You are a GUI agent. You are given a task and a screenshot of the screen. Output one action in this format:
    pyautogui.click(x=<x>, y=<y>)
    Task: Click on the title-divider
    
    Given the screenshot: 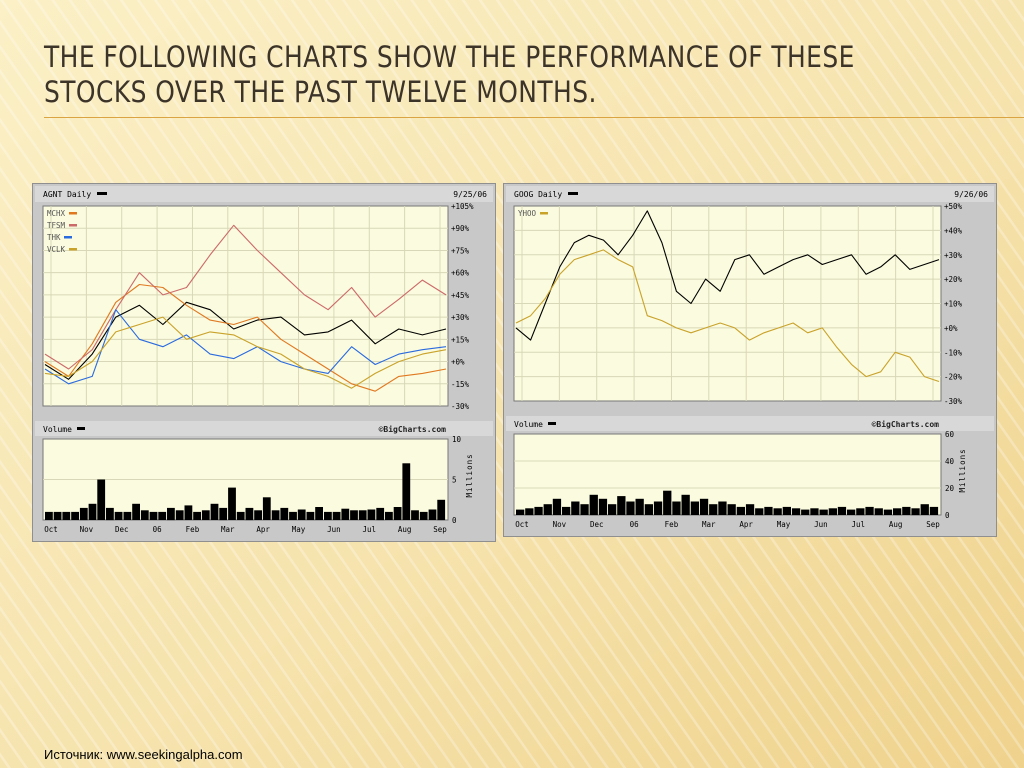 What is the action you would take?
    pyautogui.click(x=534, y=117)
    